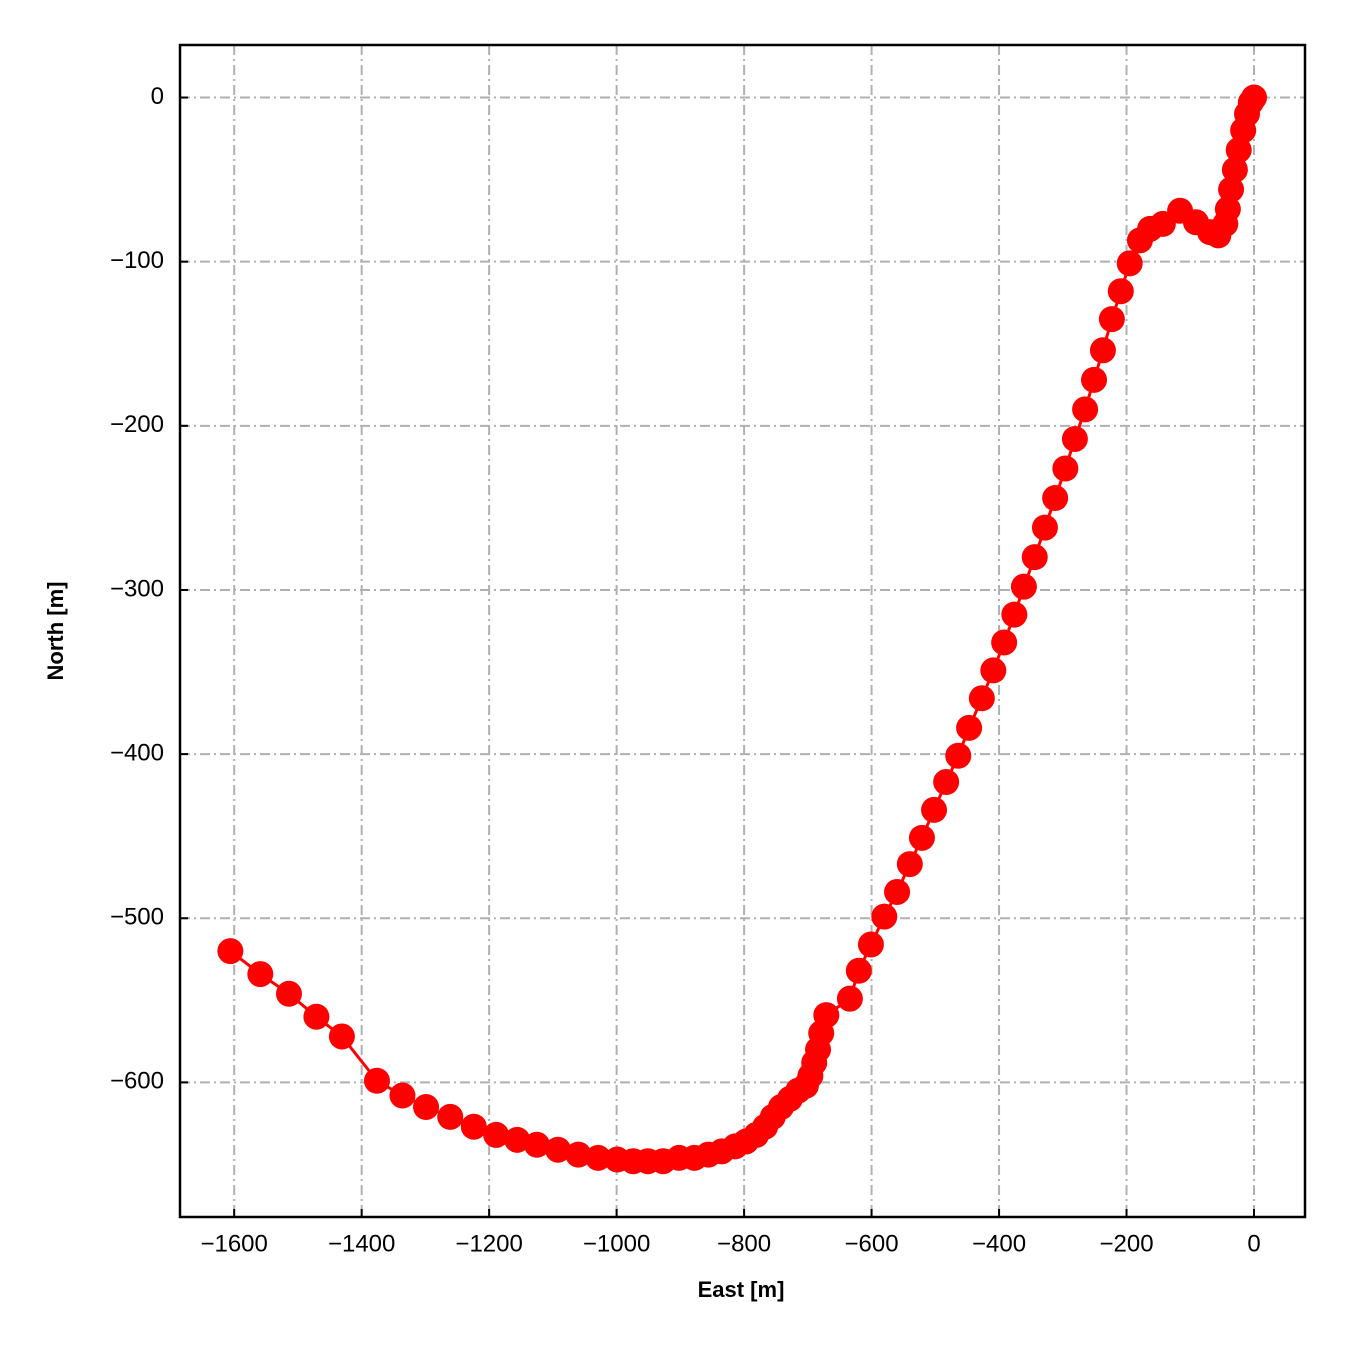 The width and height of the screenshot is (1350, 1350). What do you see at coordinates (55, 631) in the screenshot?
I see `y-axis-title: North [m]` at bounding box center [55, 631].